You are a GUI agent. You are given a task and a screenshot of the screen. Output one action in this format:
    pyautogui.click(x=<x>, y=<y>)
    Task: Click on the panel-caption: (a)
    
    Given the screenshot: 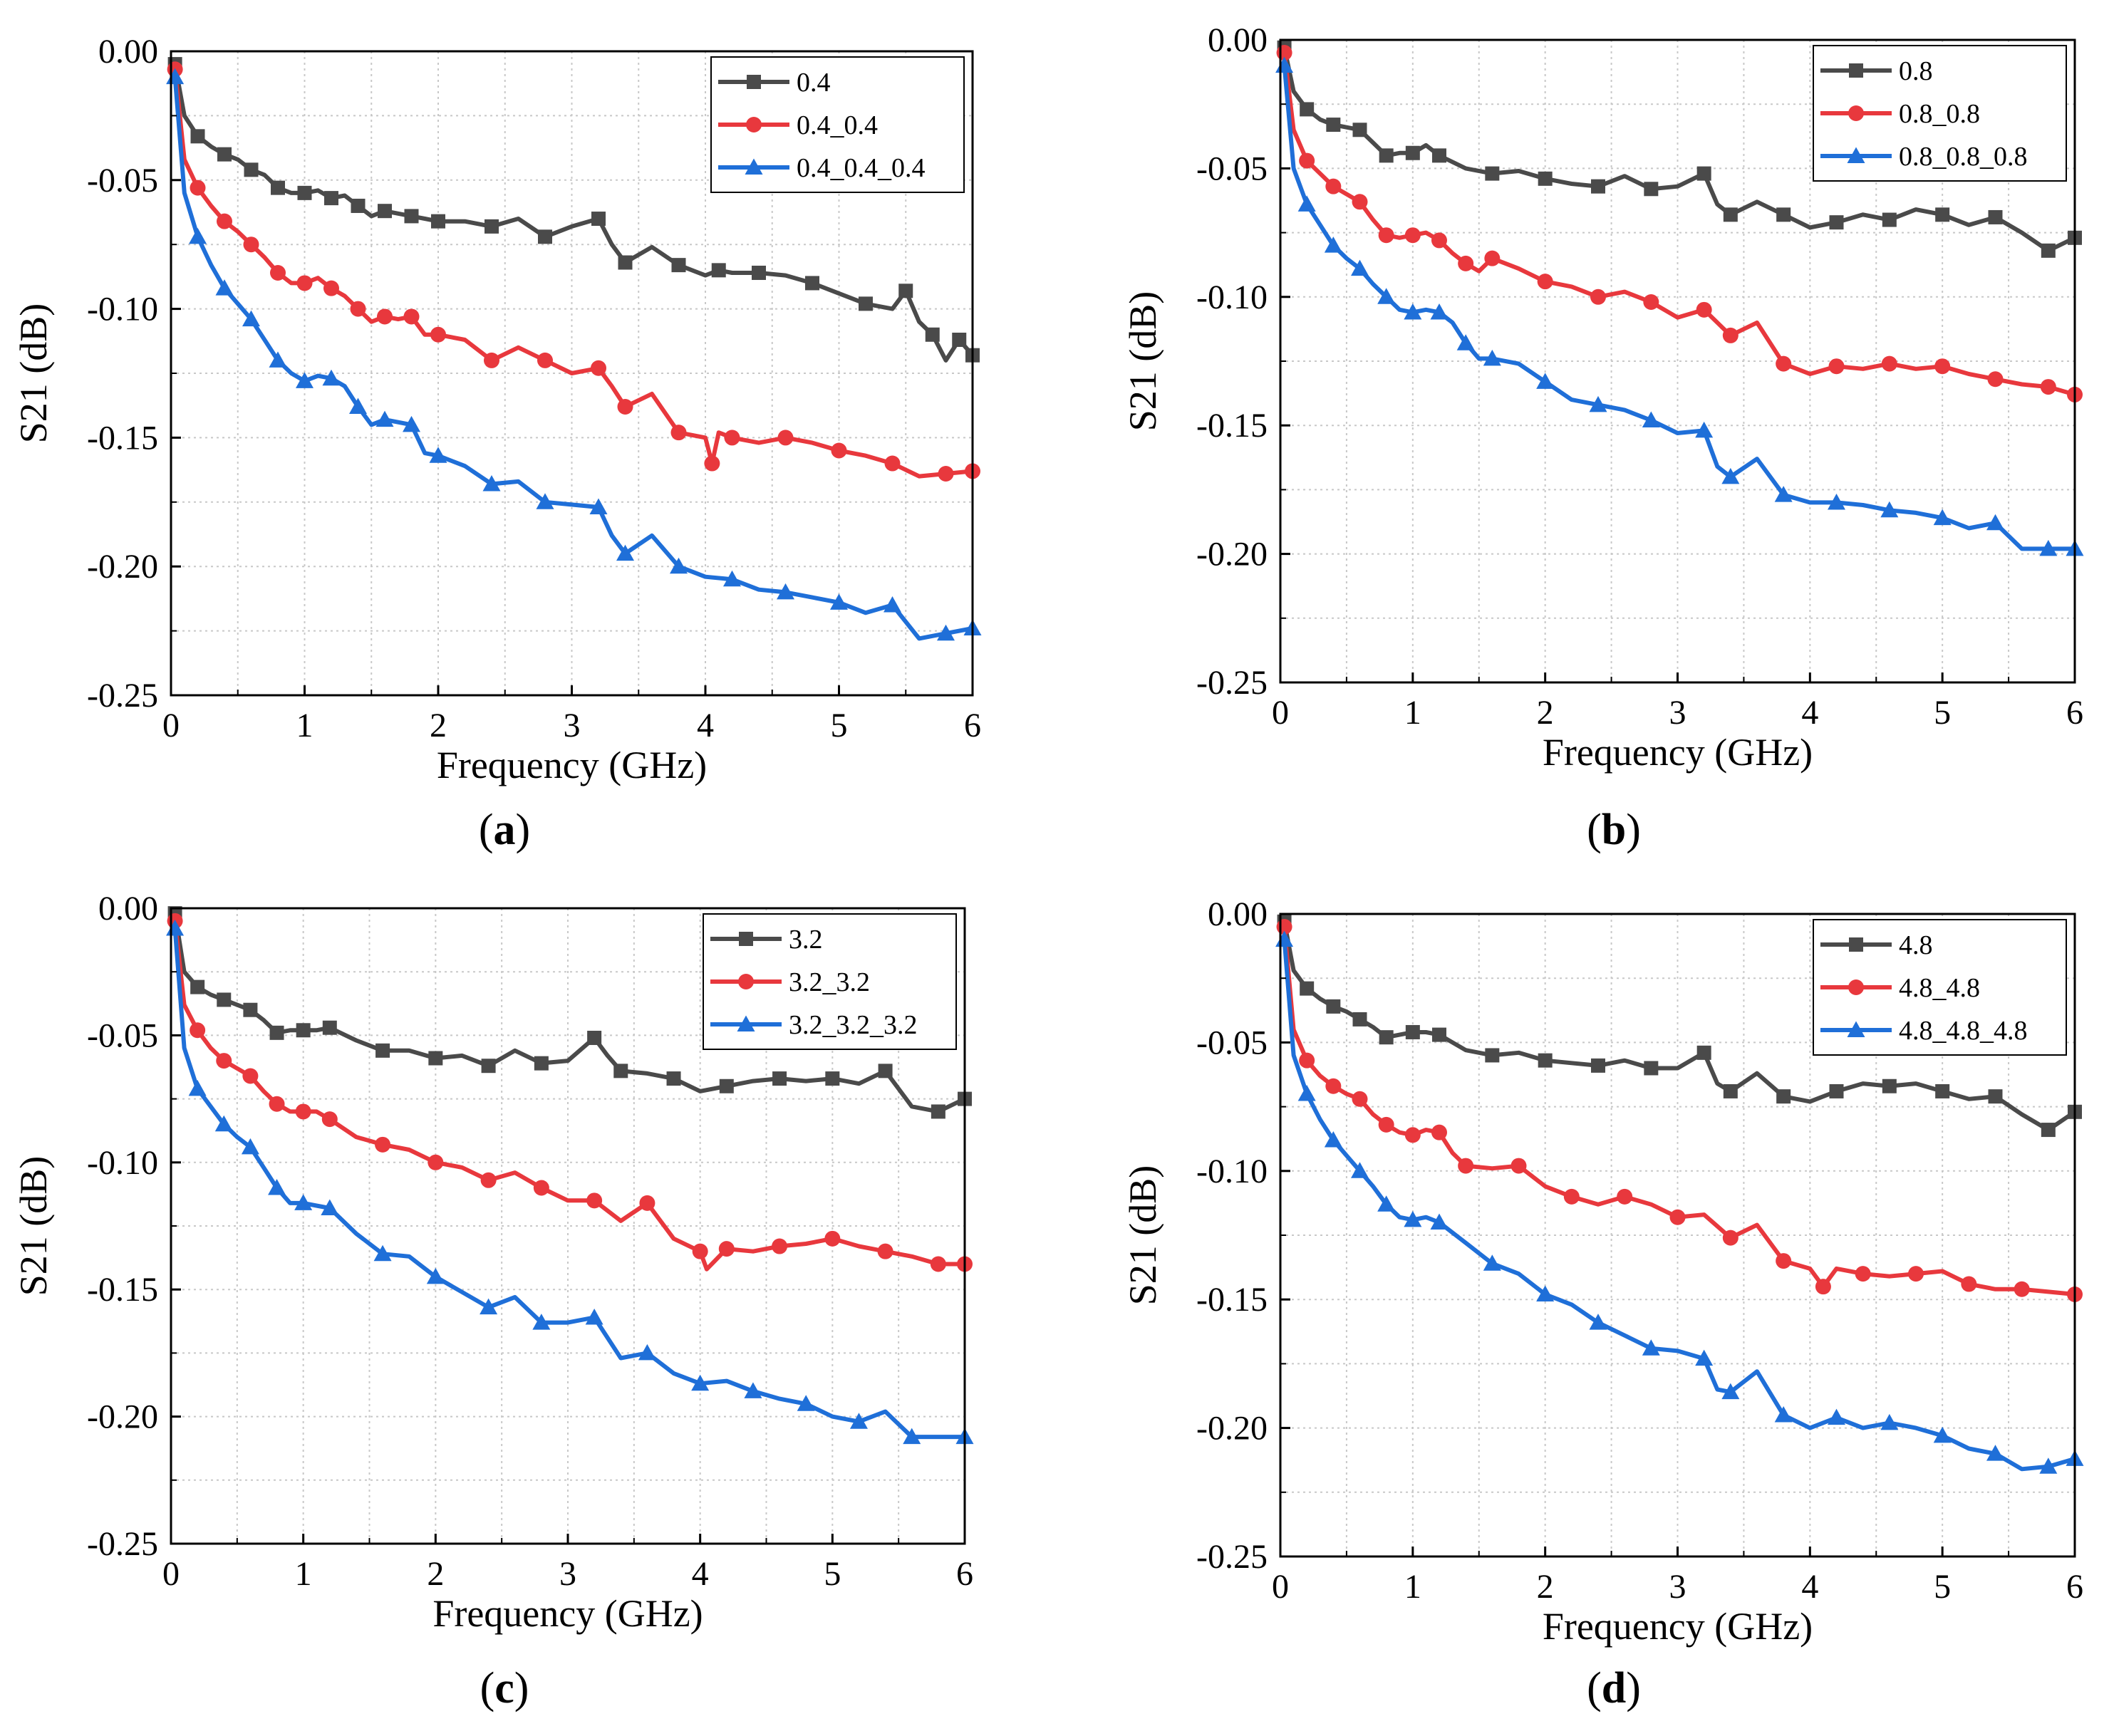 What is the action you would take?
    pyautogui.click(x=504, y=830)
    